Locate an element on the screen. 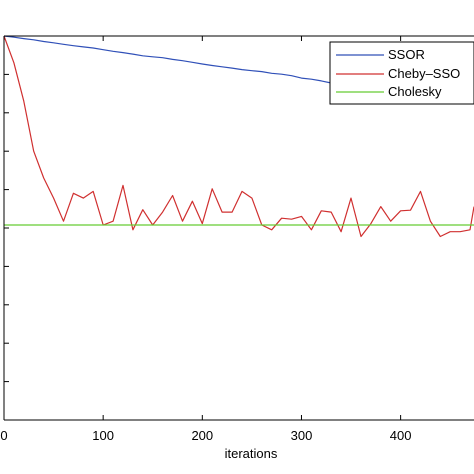 This screenshot has width=474, height=474. legend-box is located at coordinates (401, 73).